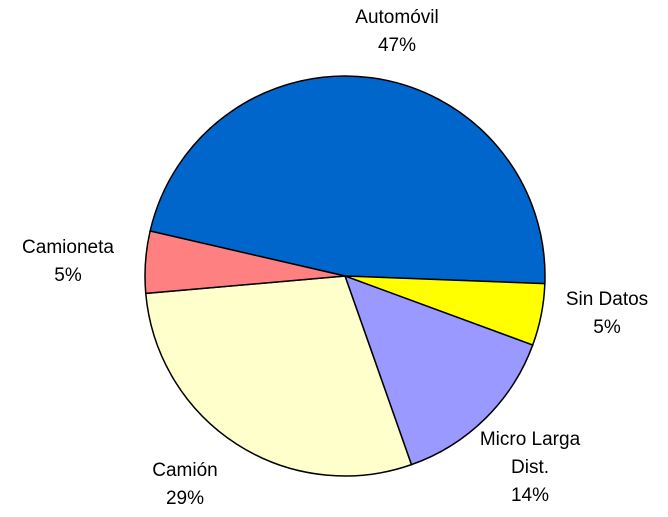  What do you see at coordinates (185, 470) in the screenshot?
I see `category-label: Camión` at bounding box center [185, 470].